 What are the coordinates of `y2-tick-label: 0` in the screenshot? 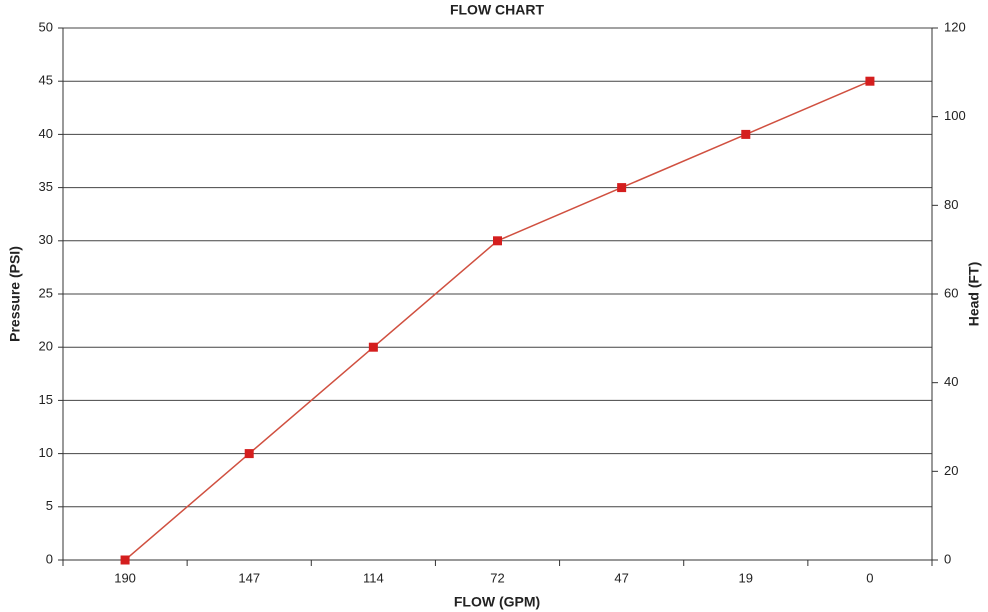 It's located at (947, 558).